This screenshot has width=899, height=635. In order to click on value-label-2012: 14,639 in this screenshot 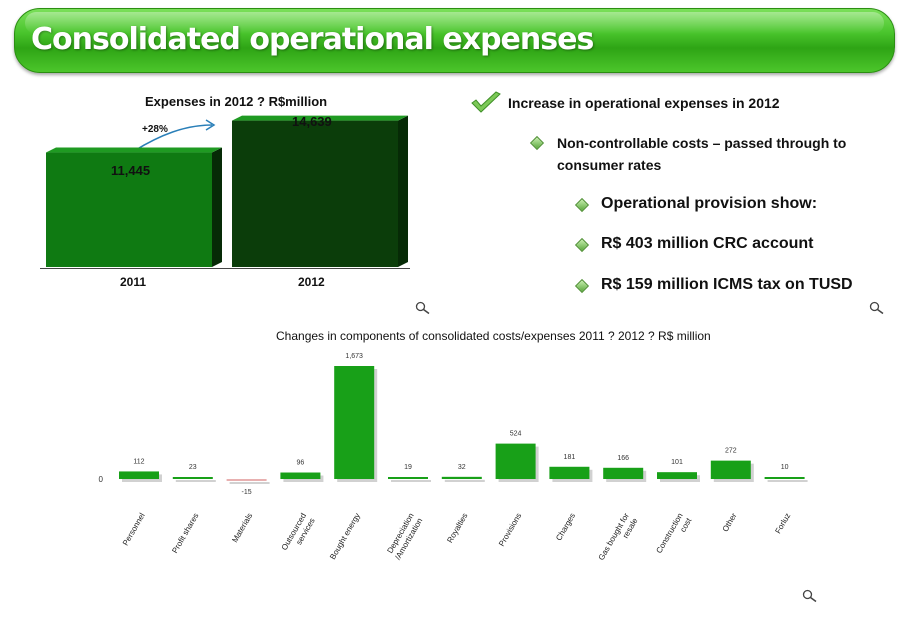, I will do `click(312, 121)`.